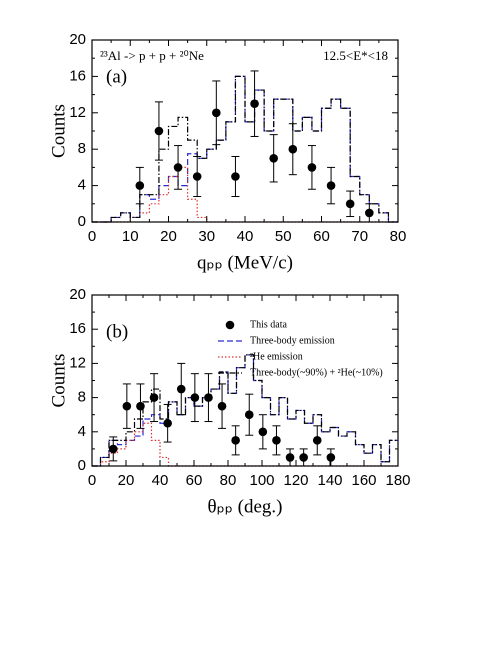  Describe the element at coordinates (245, 262) in the screenshot. I see `x-axis-label: qₚₚ (MeV/c)` at that location.